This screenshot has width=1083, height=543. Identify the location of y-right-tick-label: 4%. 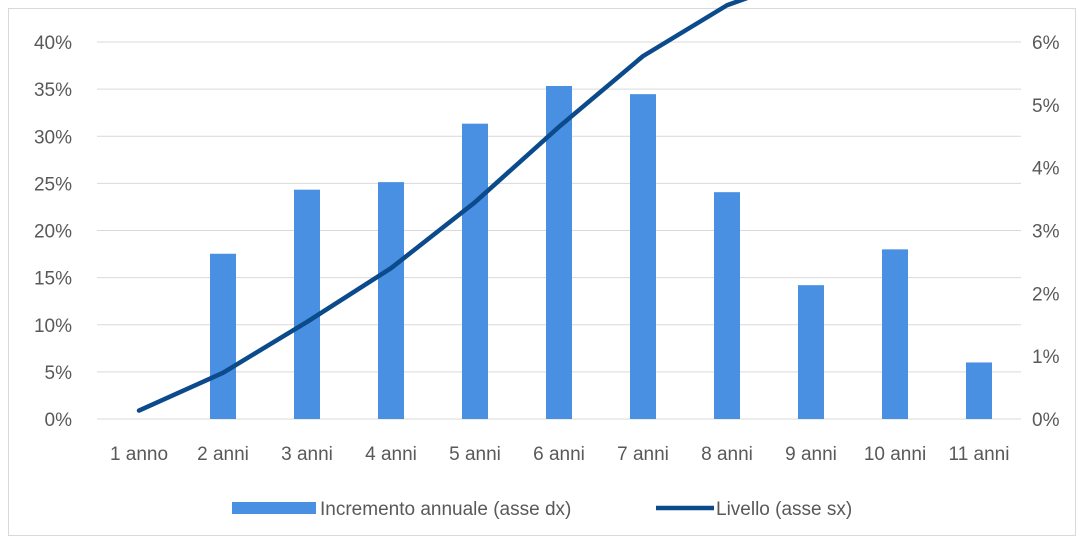
(1046, 169).